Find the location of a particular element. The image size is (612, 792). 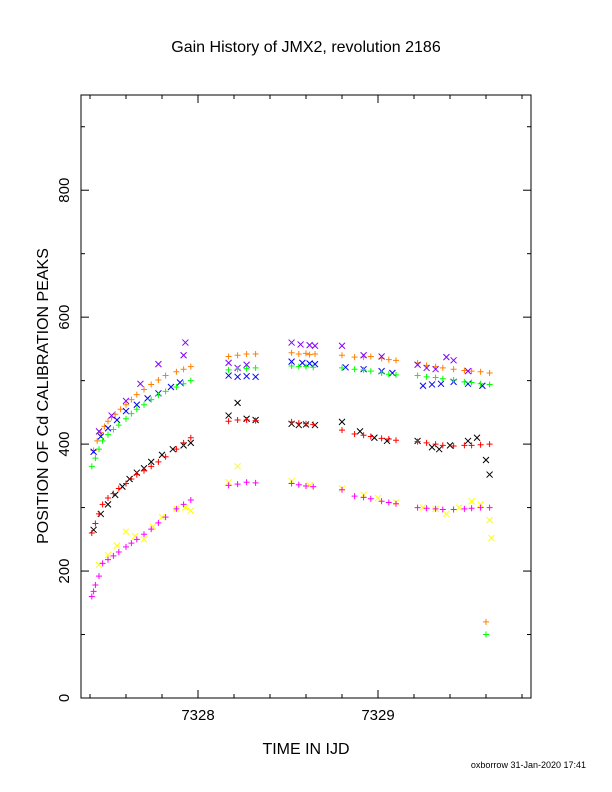

y-tick-label: 200 is located at coordinates (64, 571).